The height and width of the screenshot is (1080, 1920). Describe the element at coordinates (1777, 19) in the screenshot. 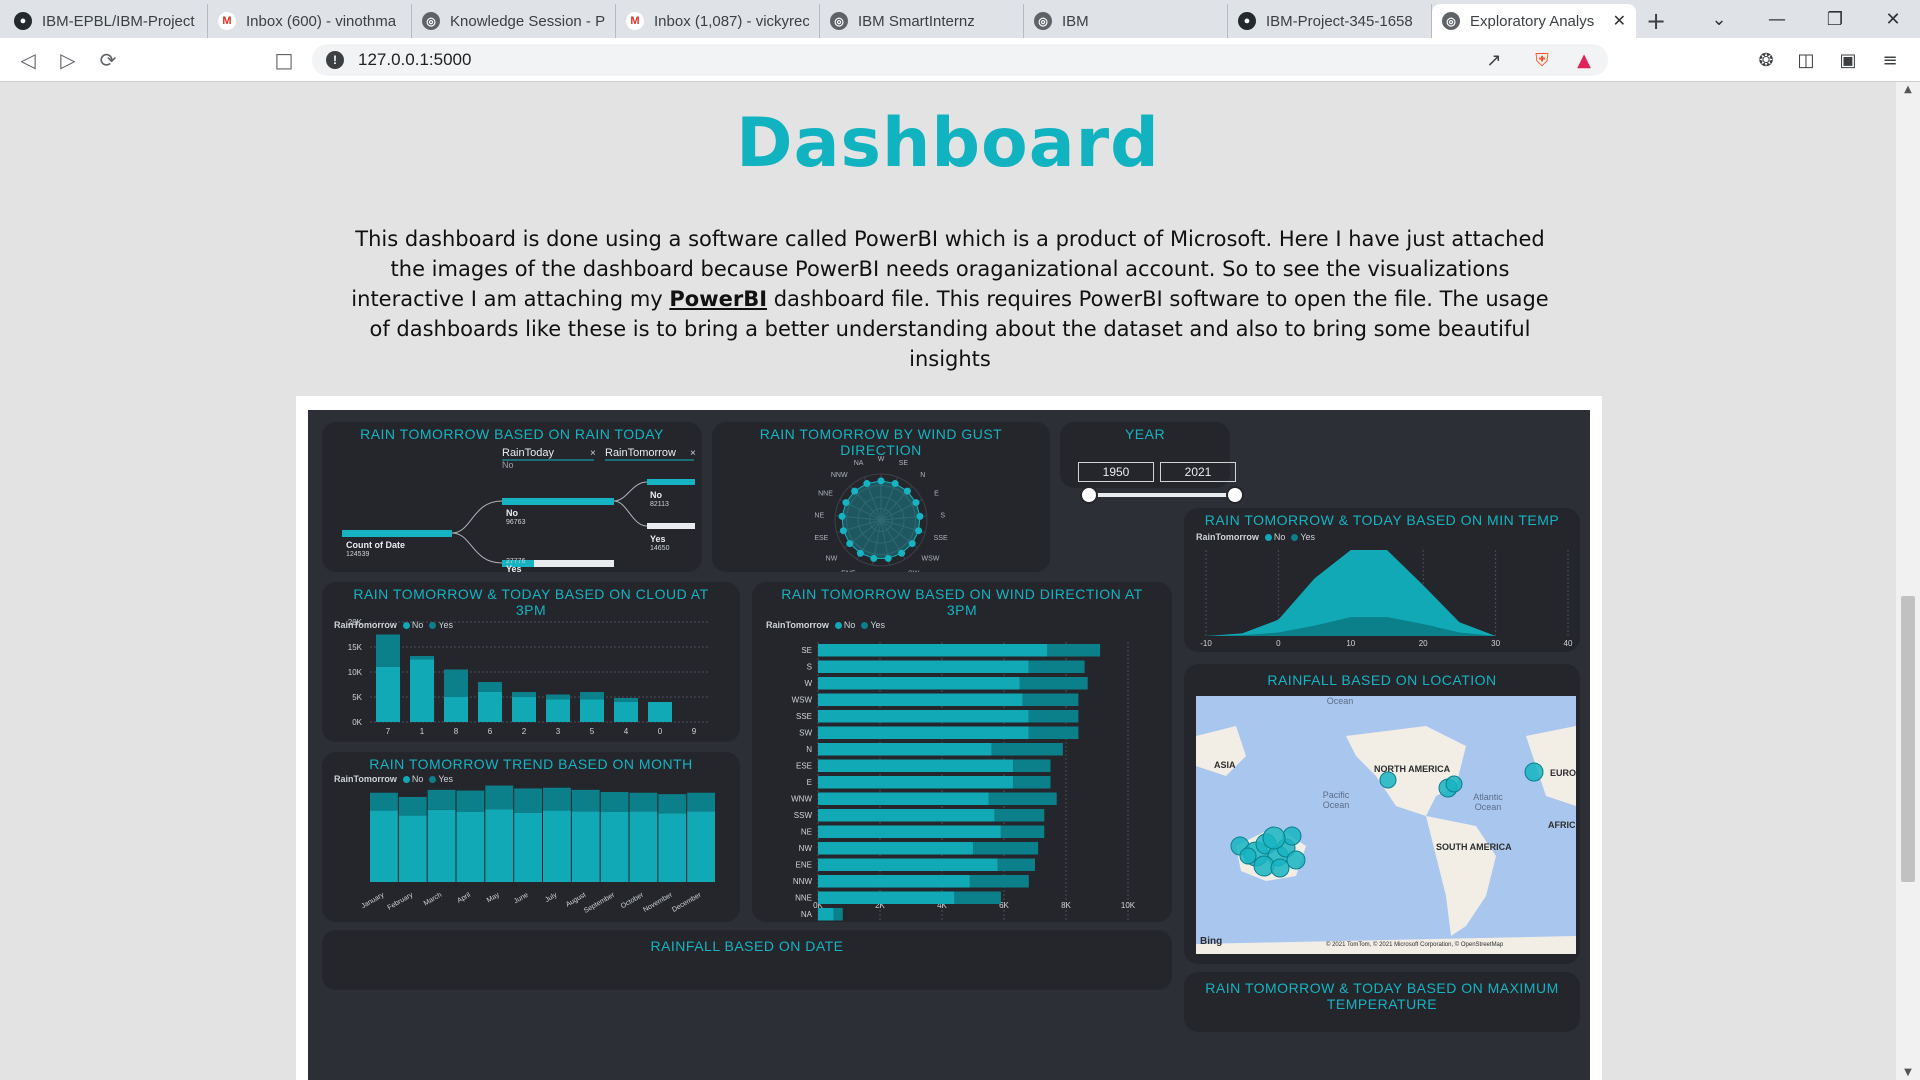

I see `minimize-icon: —` at that location.